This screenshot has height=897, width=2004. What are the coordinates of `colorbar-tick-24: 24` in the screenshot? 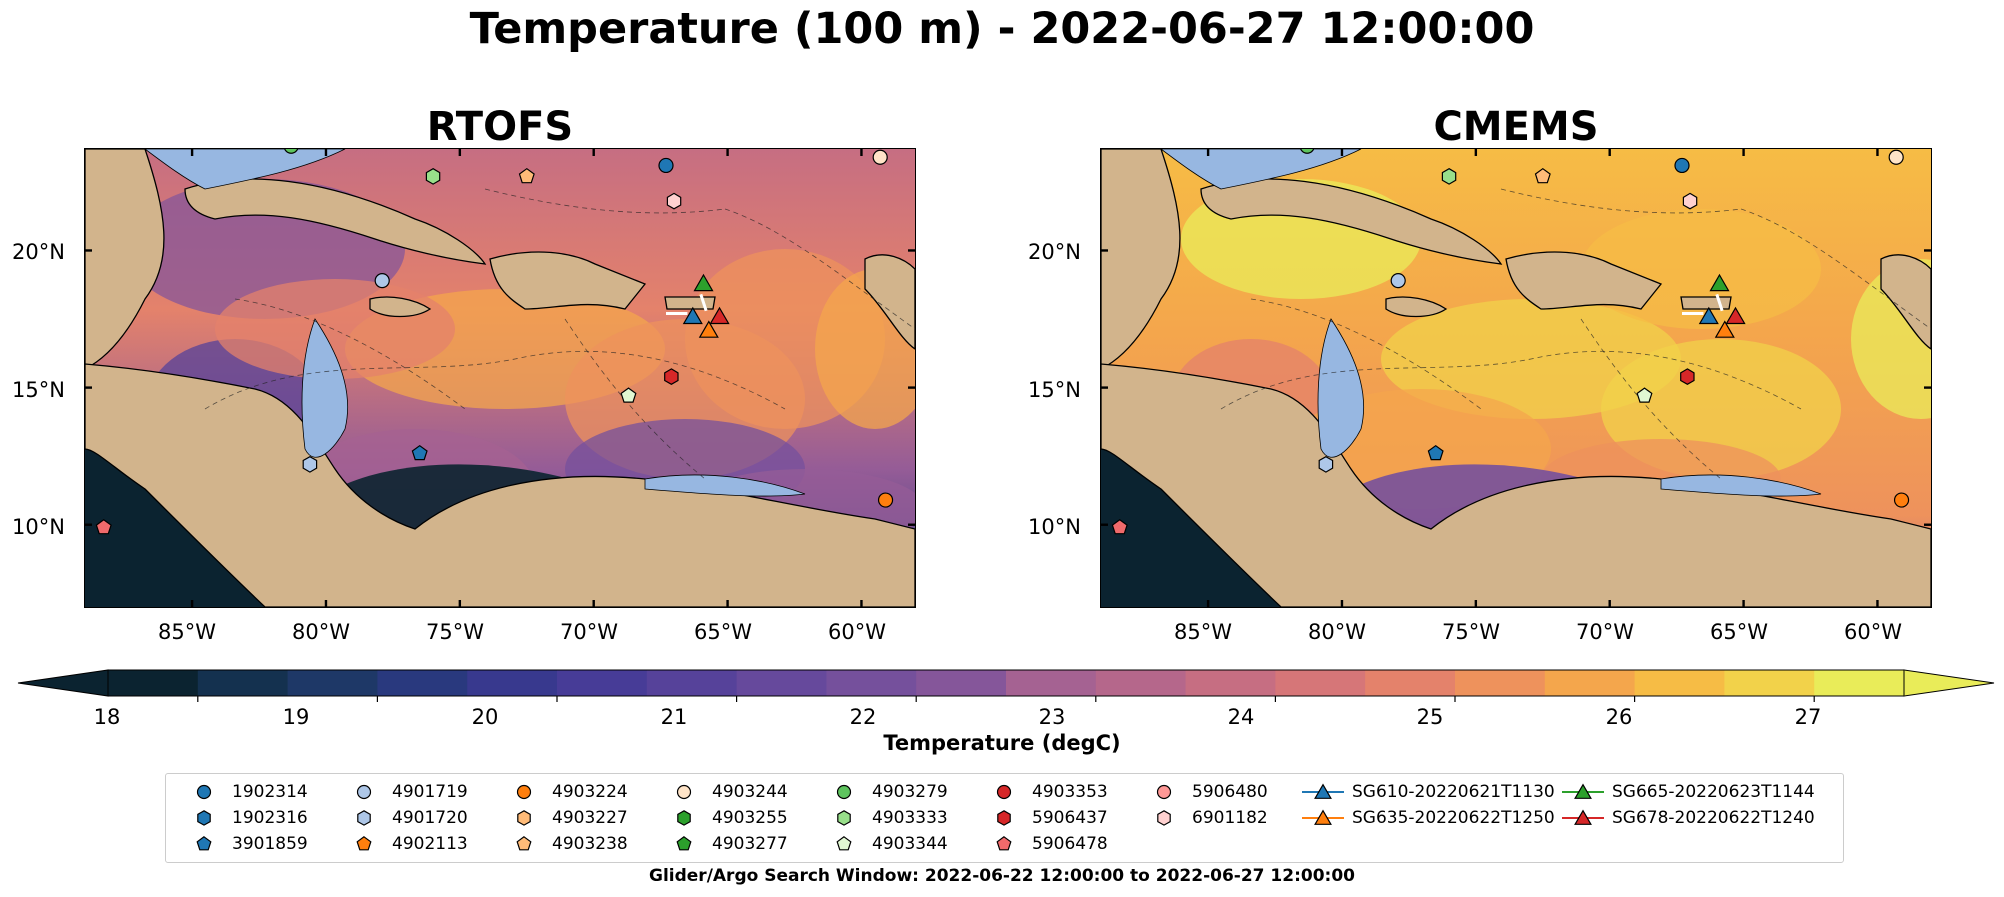 It's located at (1241, 717).